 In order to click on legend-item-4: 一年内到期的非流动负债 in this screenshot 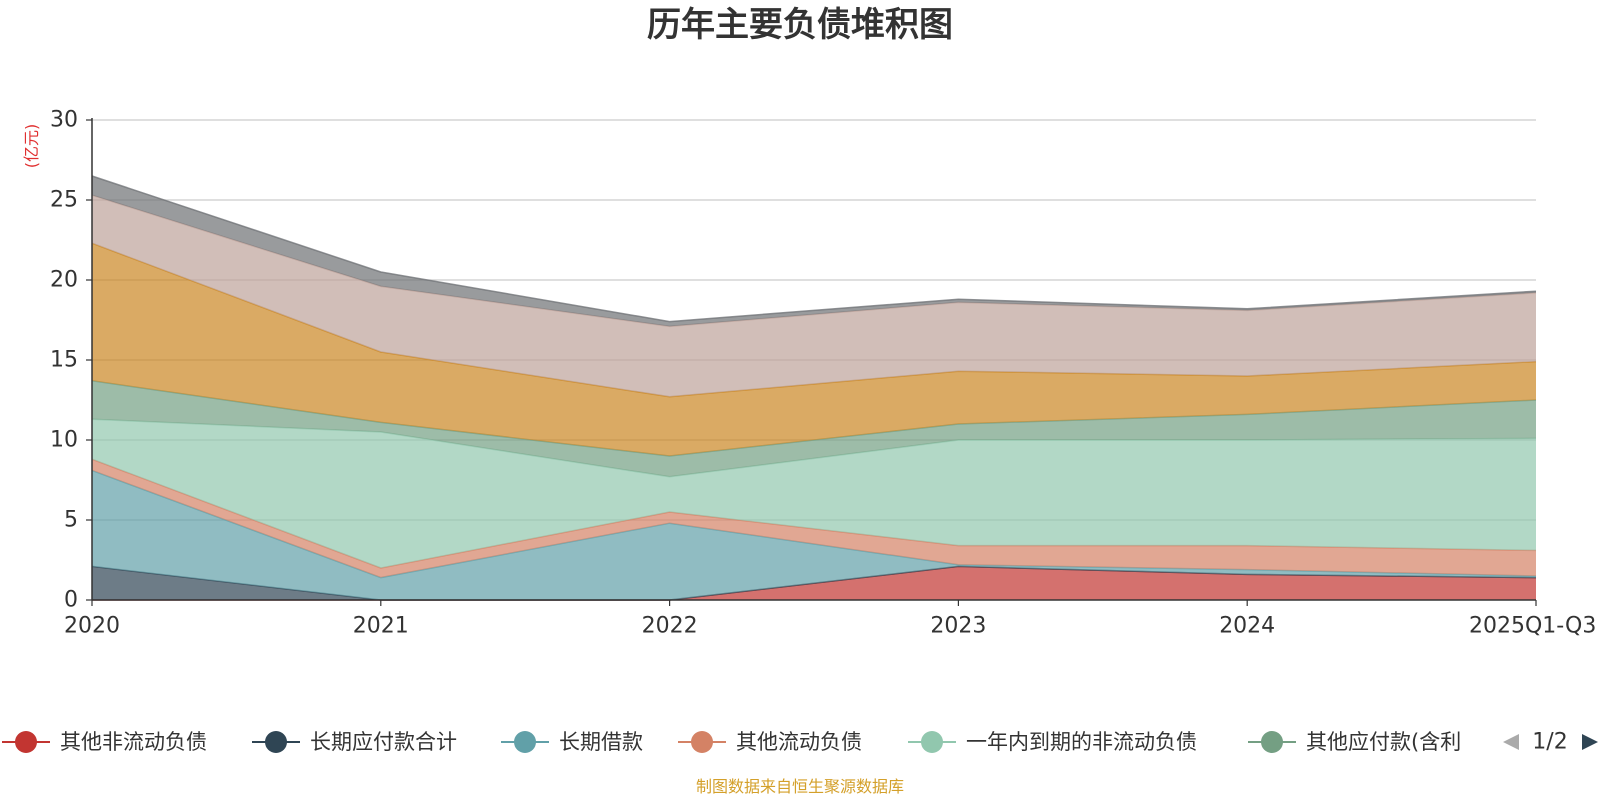, I will do `click(1052, 742)`.